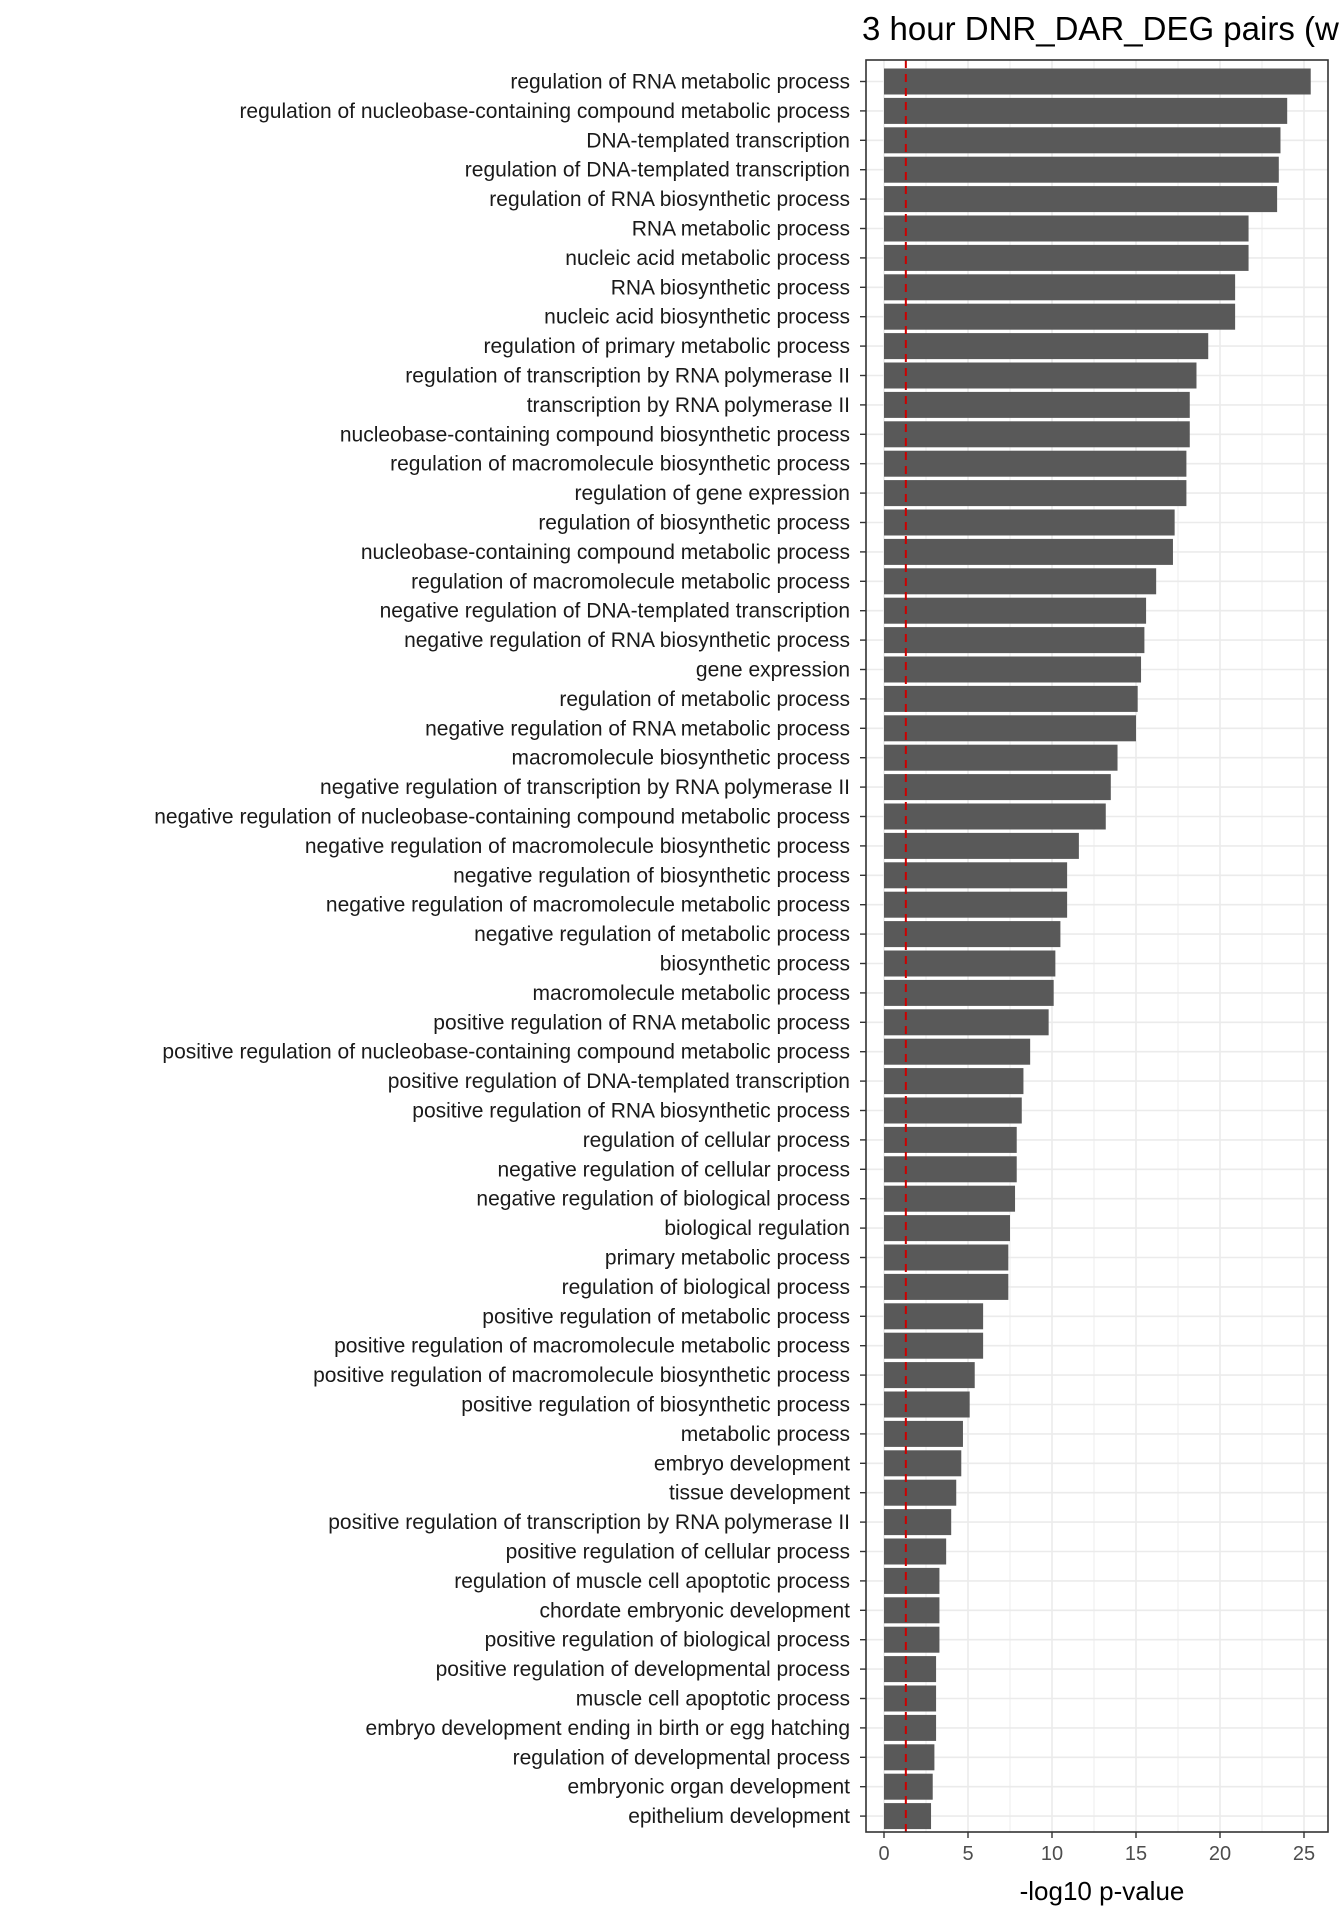 Image resolution: width=1344 pixels, height=1920 pixels. What do you see at coordinates (688, 405) in the screenshot?
I see `category-label: transcription by RNA polymerase II` at bounding box center [688, 405].